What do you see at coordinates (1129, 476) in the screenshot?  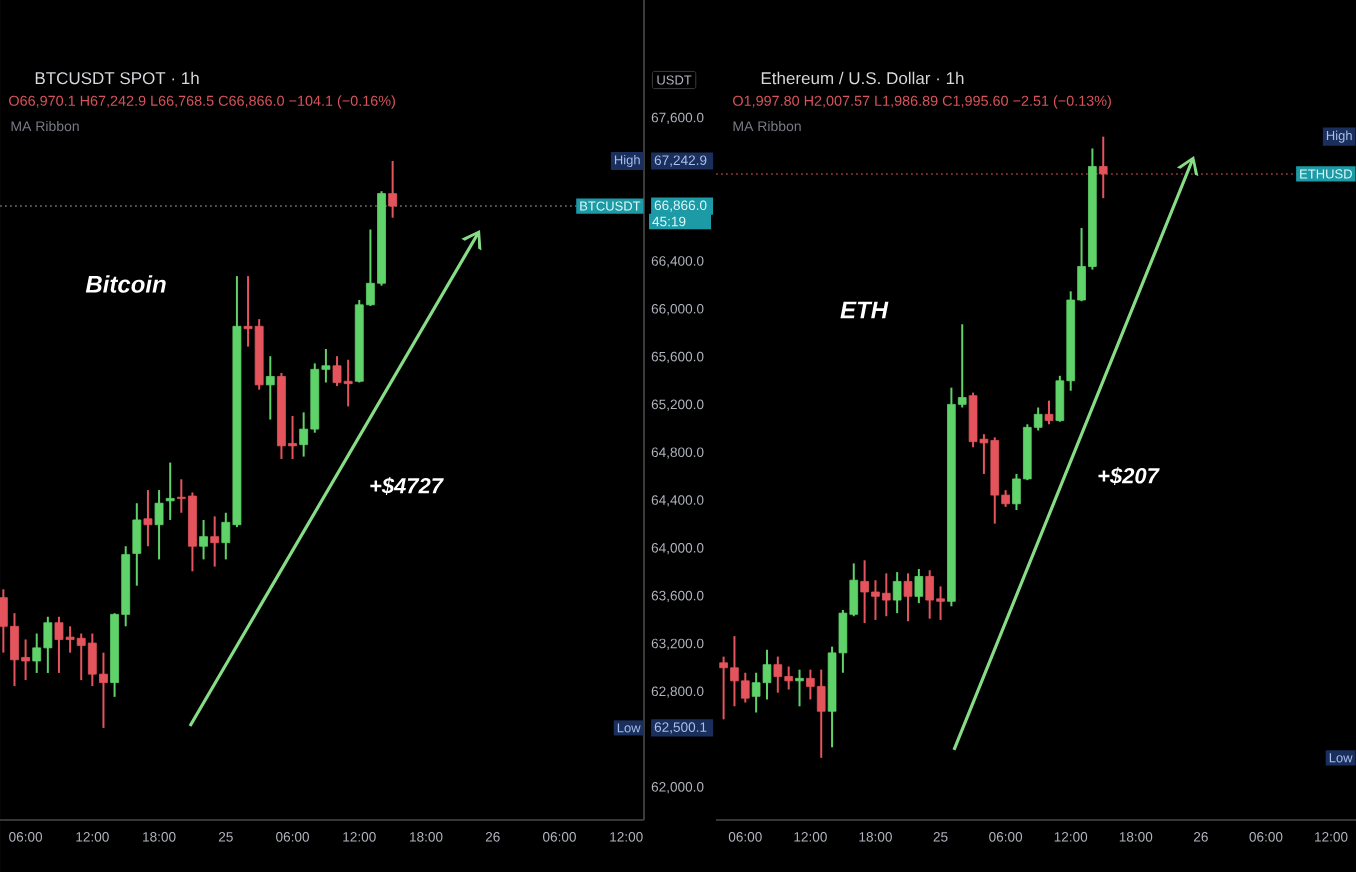 I see `annotation: +$207` at bounding box center [1129, 476].